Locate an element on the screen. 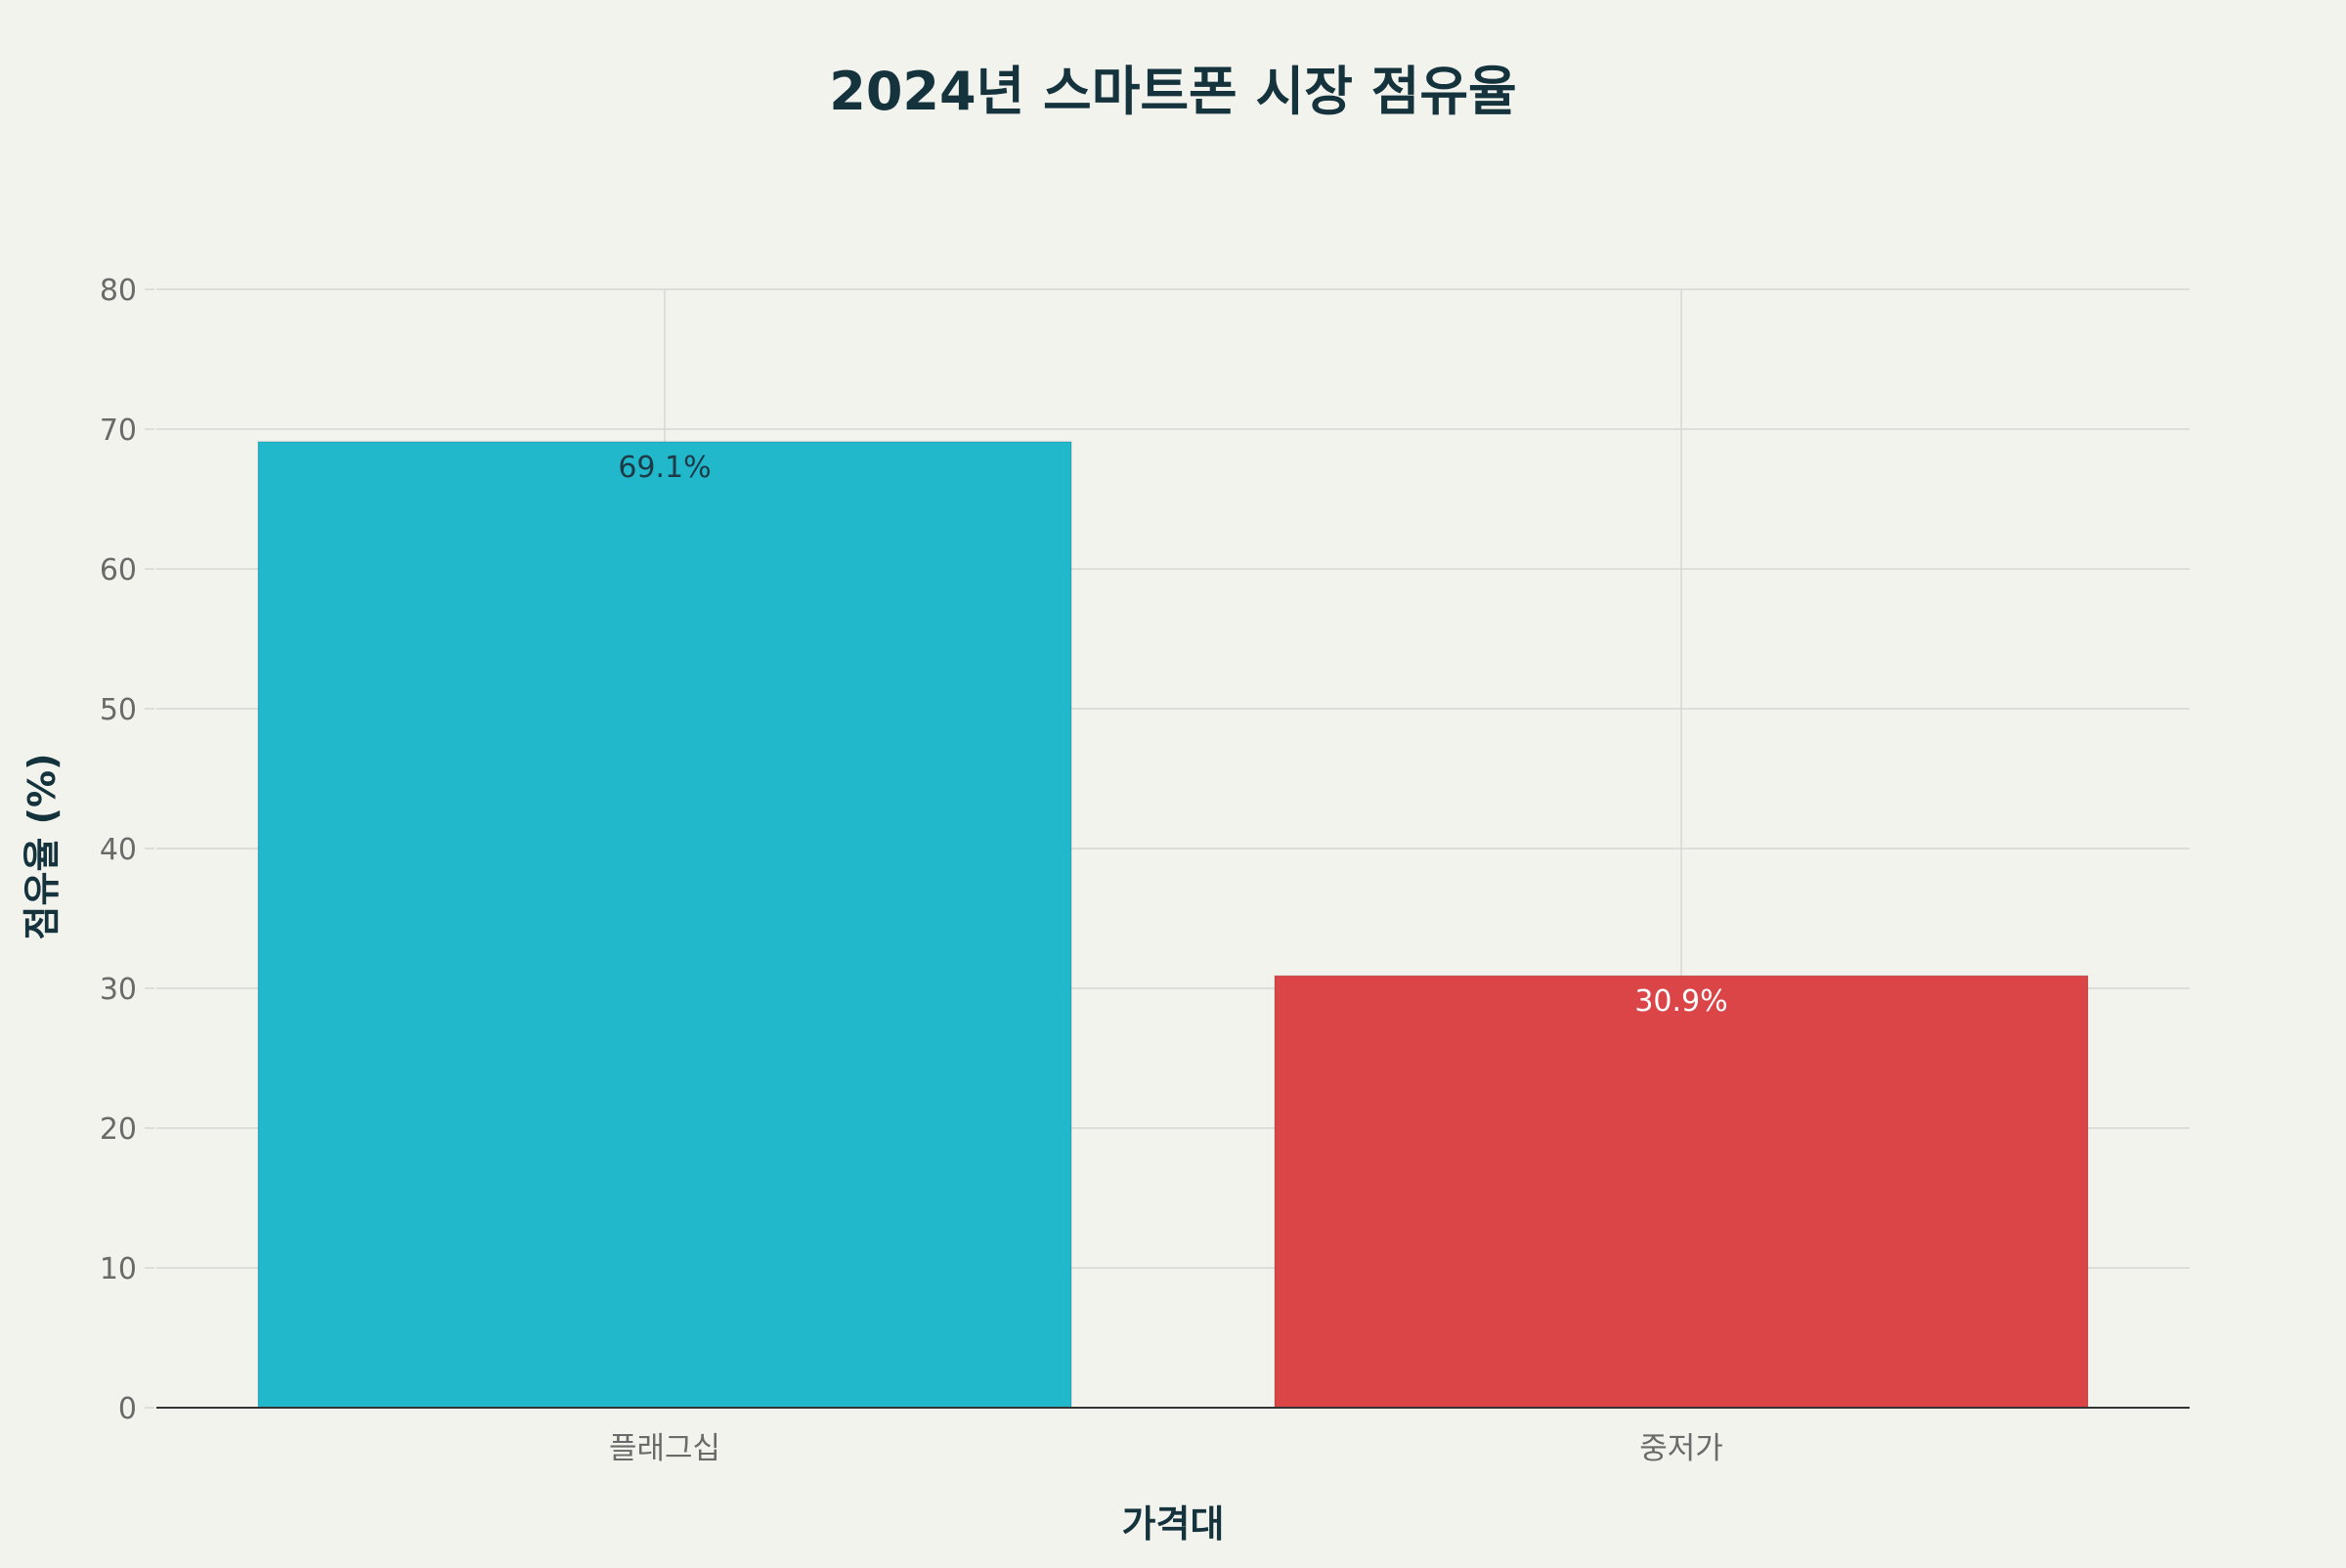 The width and height of the screenshot is (2346, 1568). value-label: 69.1% is located at coordinates (664, 468).